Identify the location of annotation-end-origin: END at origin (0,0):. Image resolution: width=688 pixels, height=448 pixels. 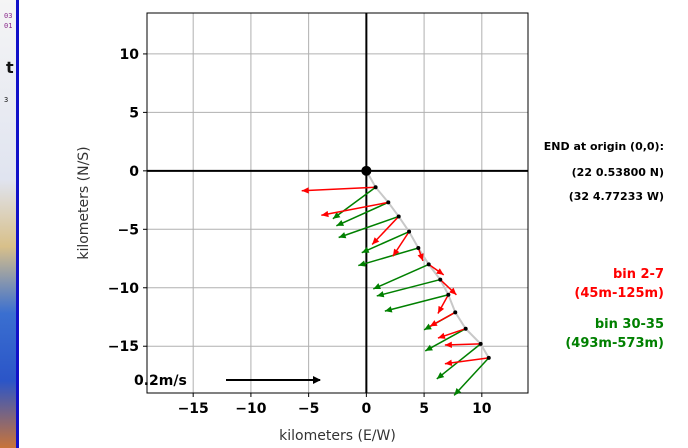
(604, 146).